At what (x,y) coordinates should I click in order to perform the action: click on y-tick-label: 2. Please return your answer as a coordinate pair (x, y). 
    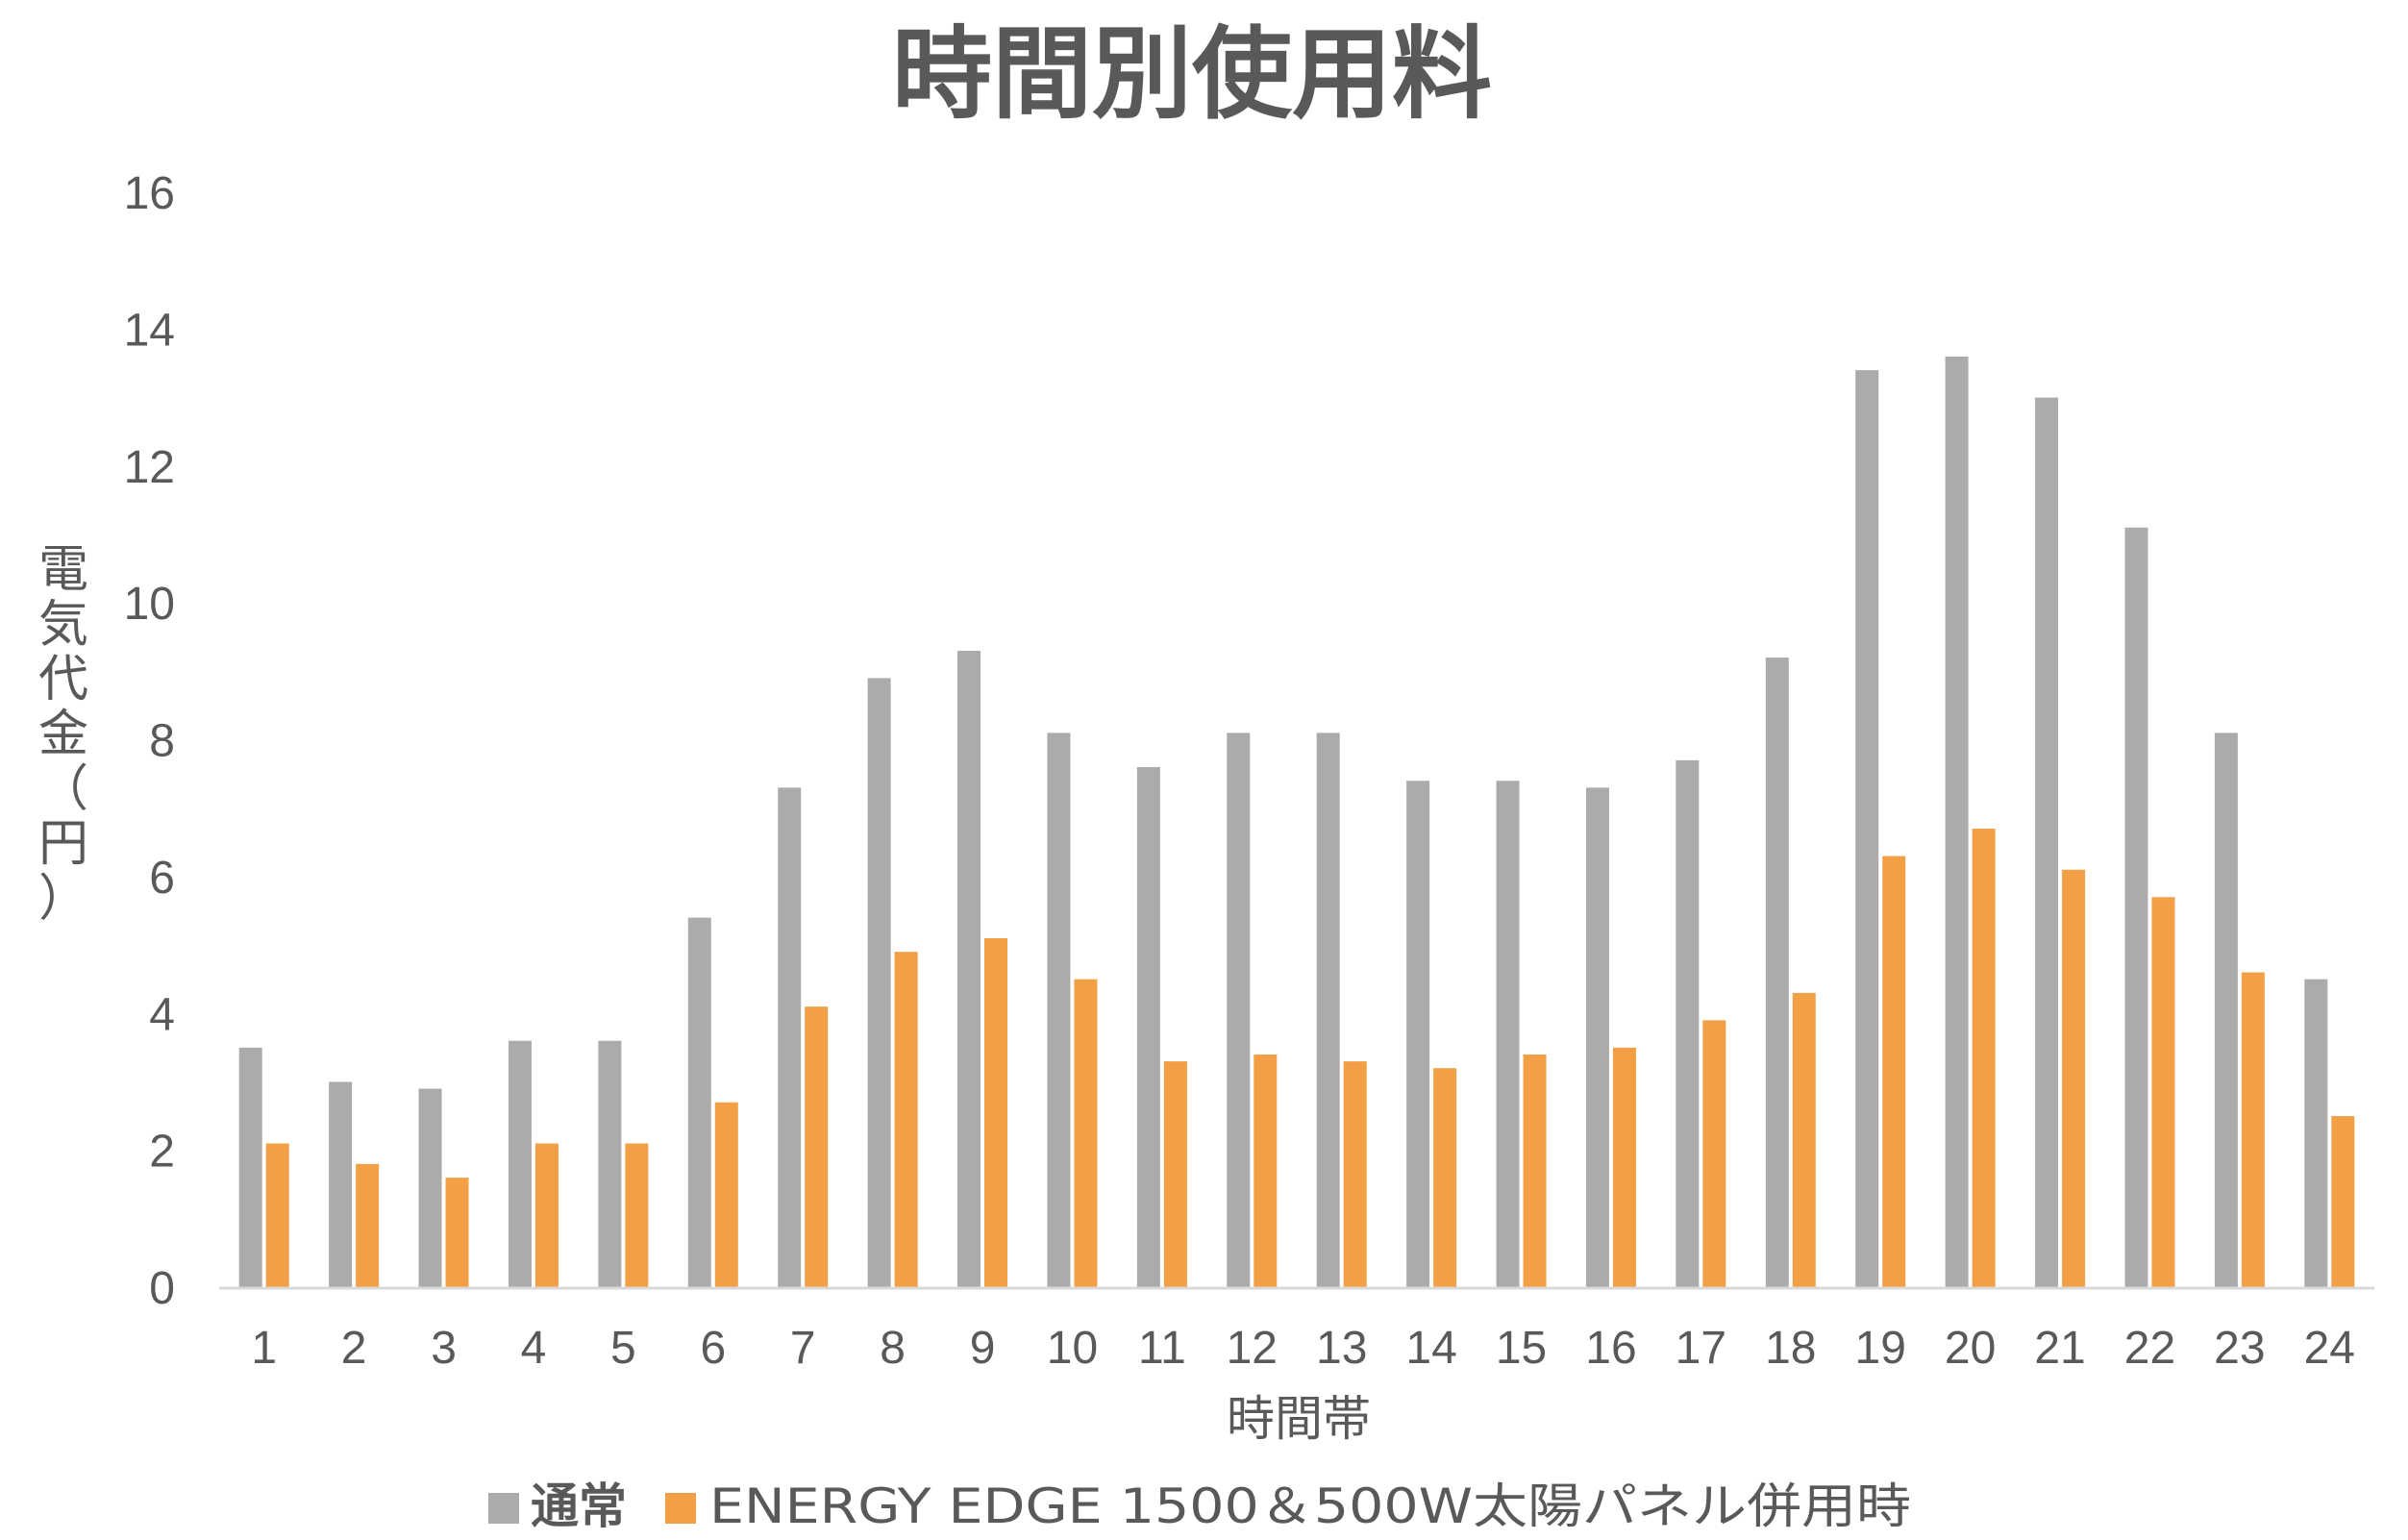
    Looking at the image, I should click on (162, 1152).